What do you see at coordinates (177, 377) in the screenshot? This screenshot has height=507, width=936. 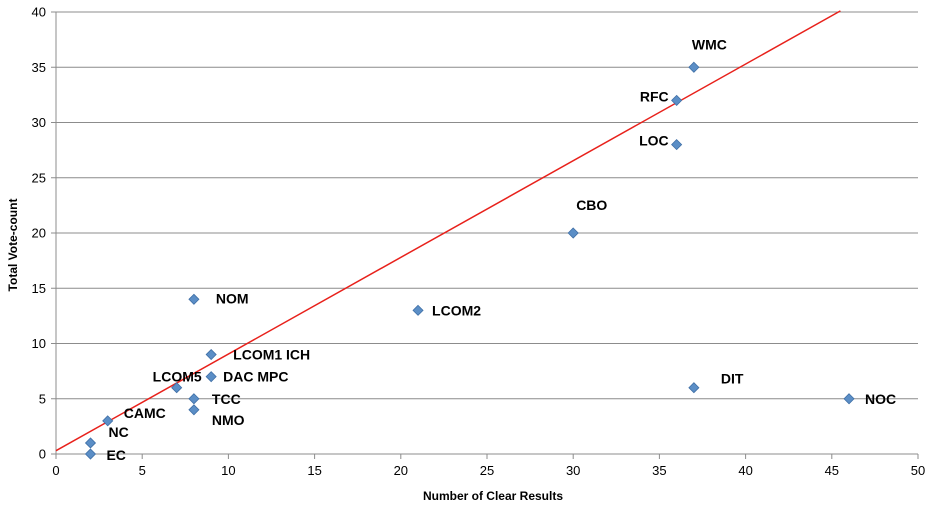 I see `point-label-8: LCOM5` at bounding box center [177, 377].